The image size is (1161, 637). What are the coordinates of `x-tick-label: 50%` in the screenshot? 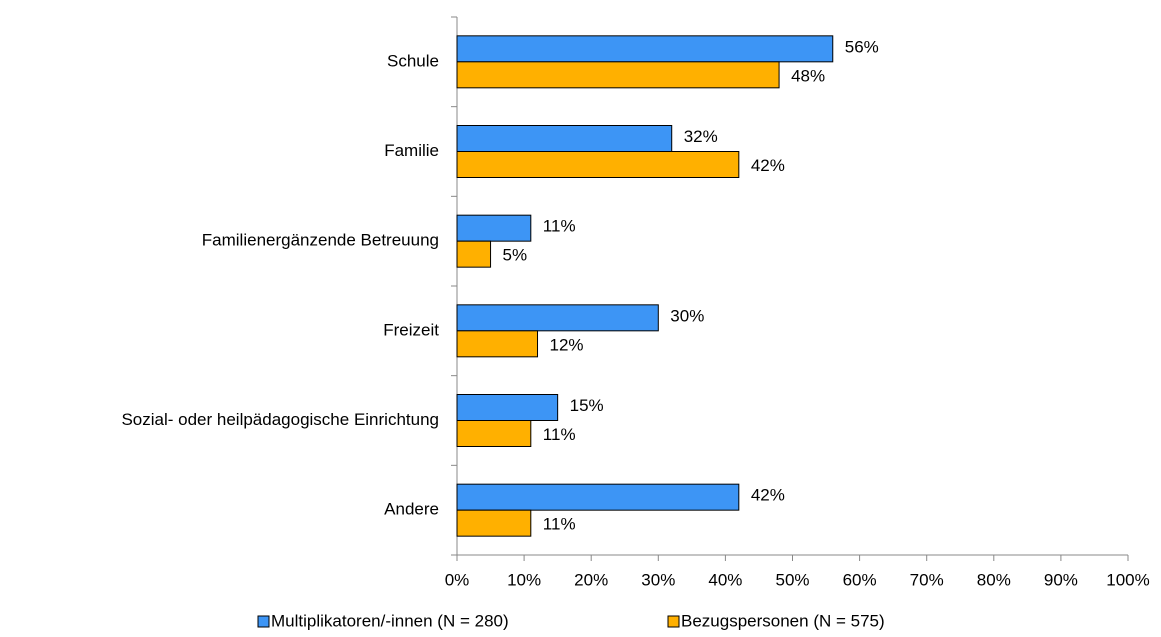 It's located at (792, 579).